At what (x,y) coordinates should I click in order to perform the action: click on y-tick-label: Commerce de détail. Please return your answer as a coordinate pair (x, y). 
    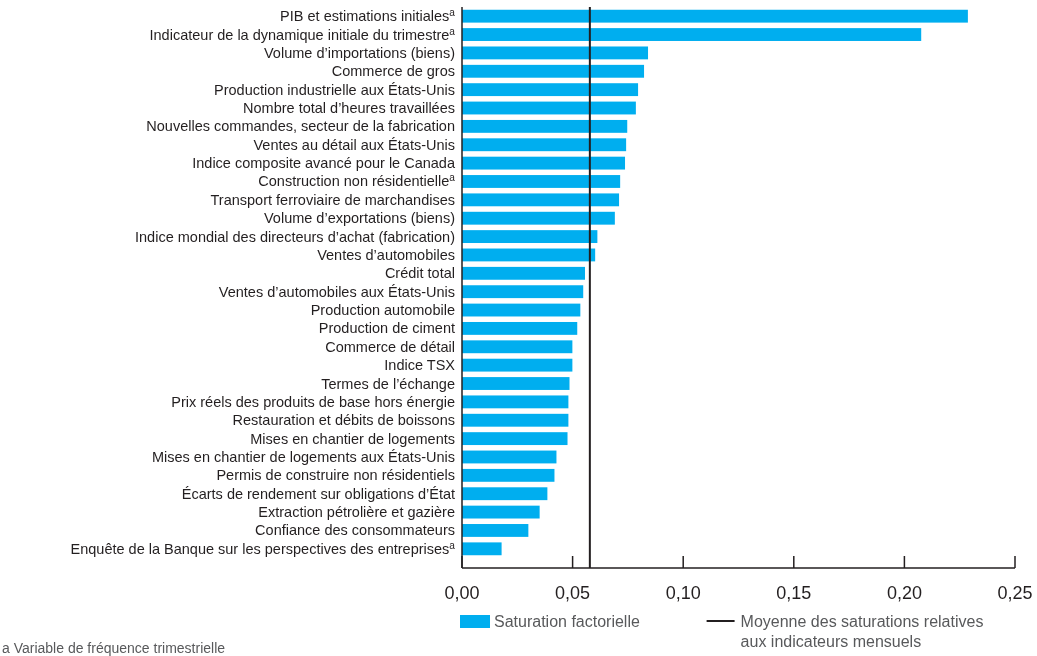
    Looking at the image, I should click on (390, 346).